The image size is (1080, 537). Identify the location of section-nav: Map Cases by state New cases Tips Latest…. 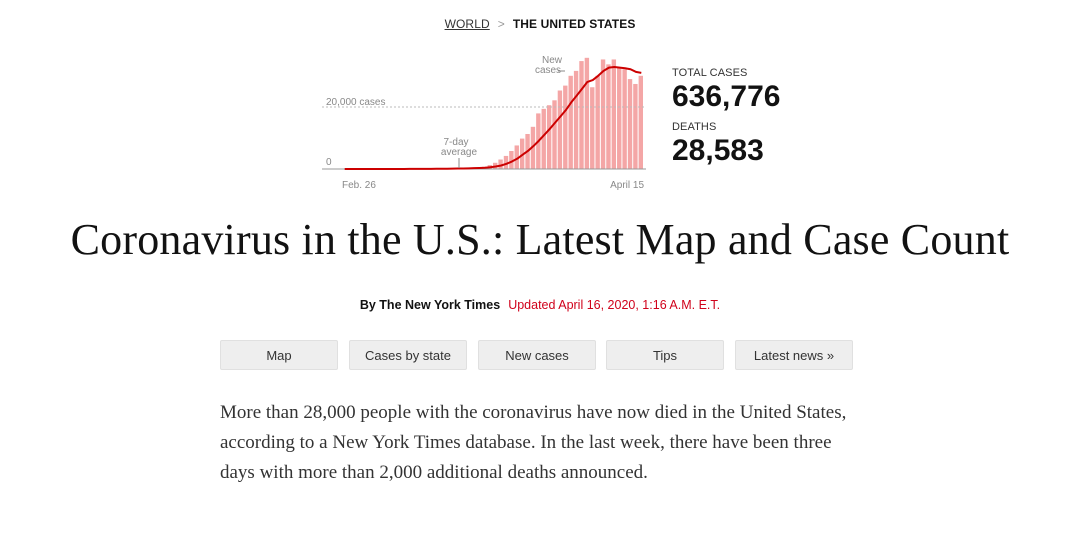
(540, 356).